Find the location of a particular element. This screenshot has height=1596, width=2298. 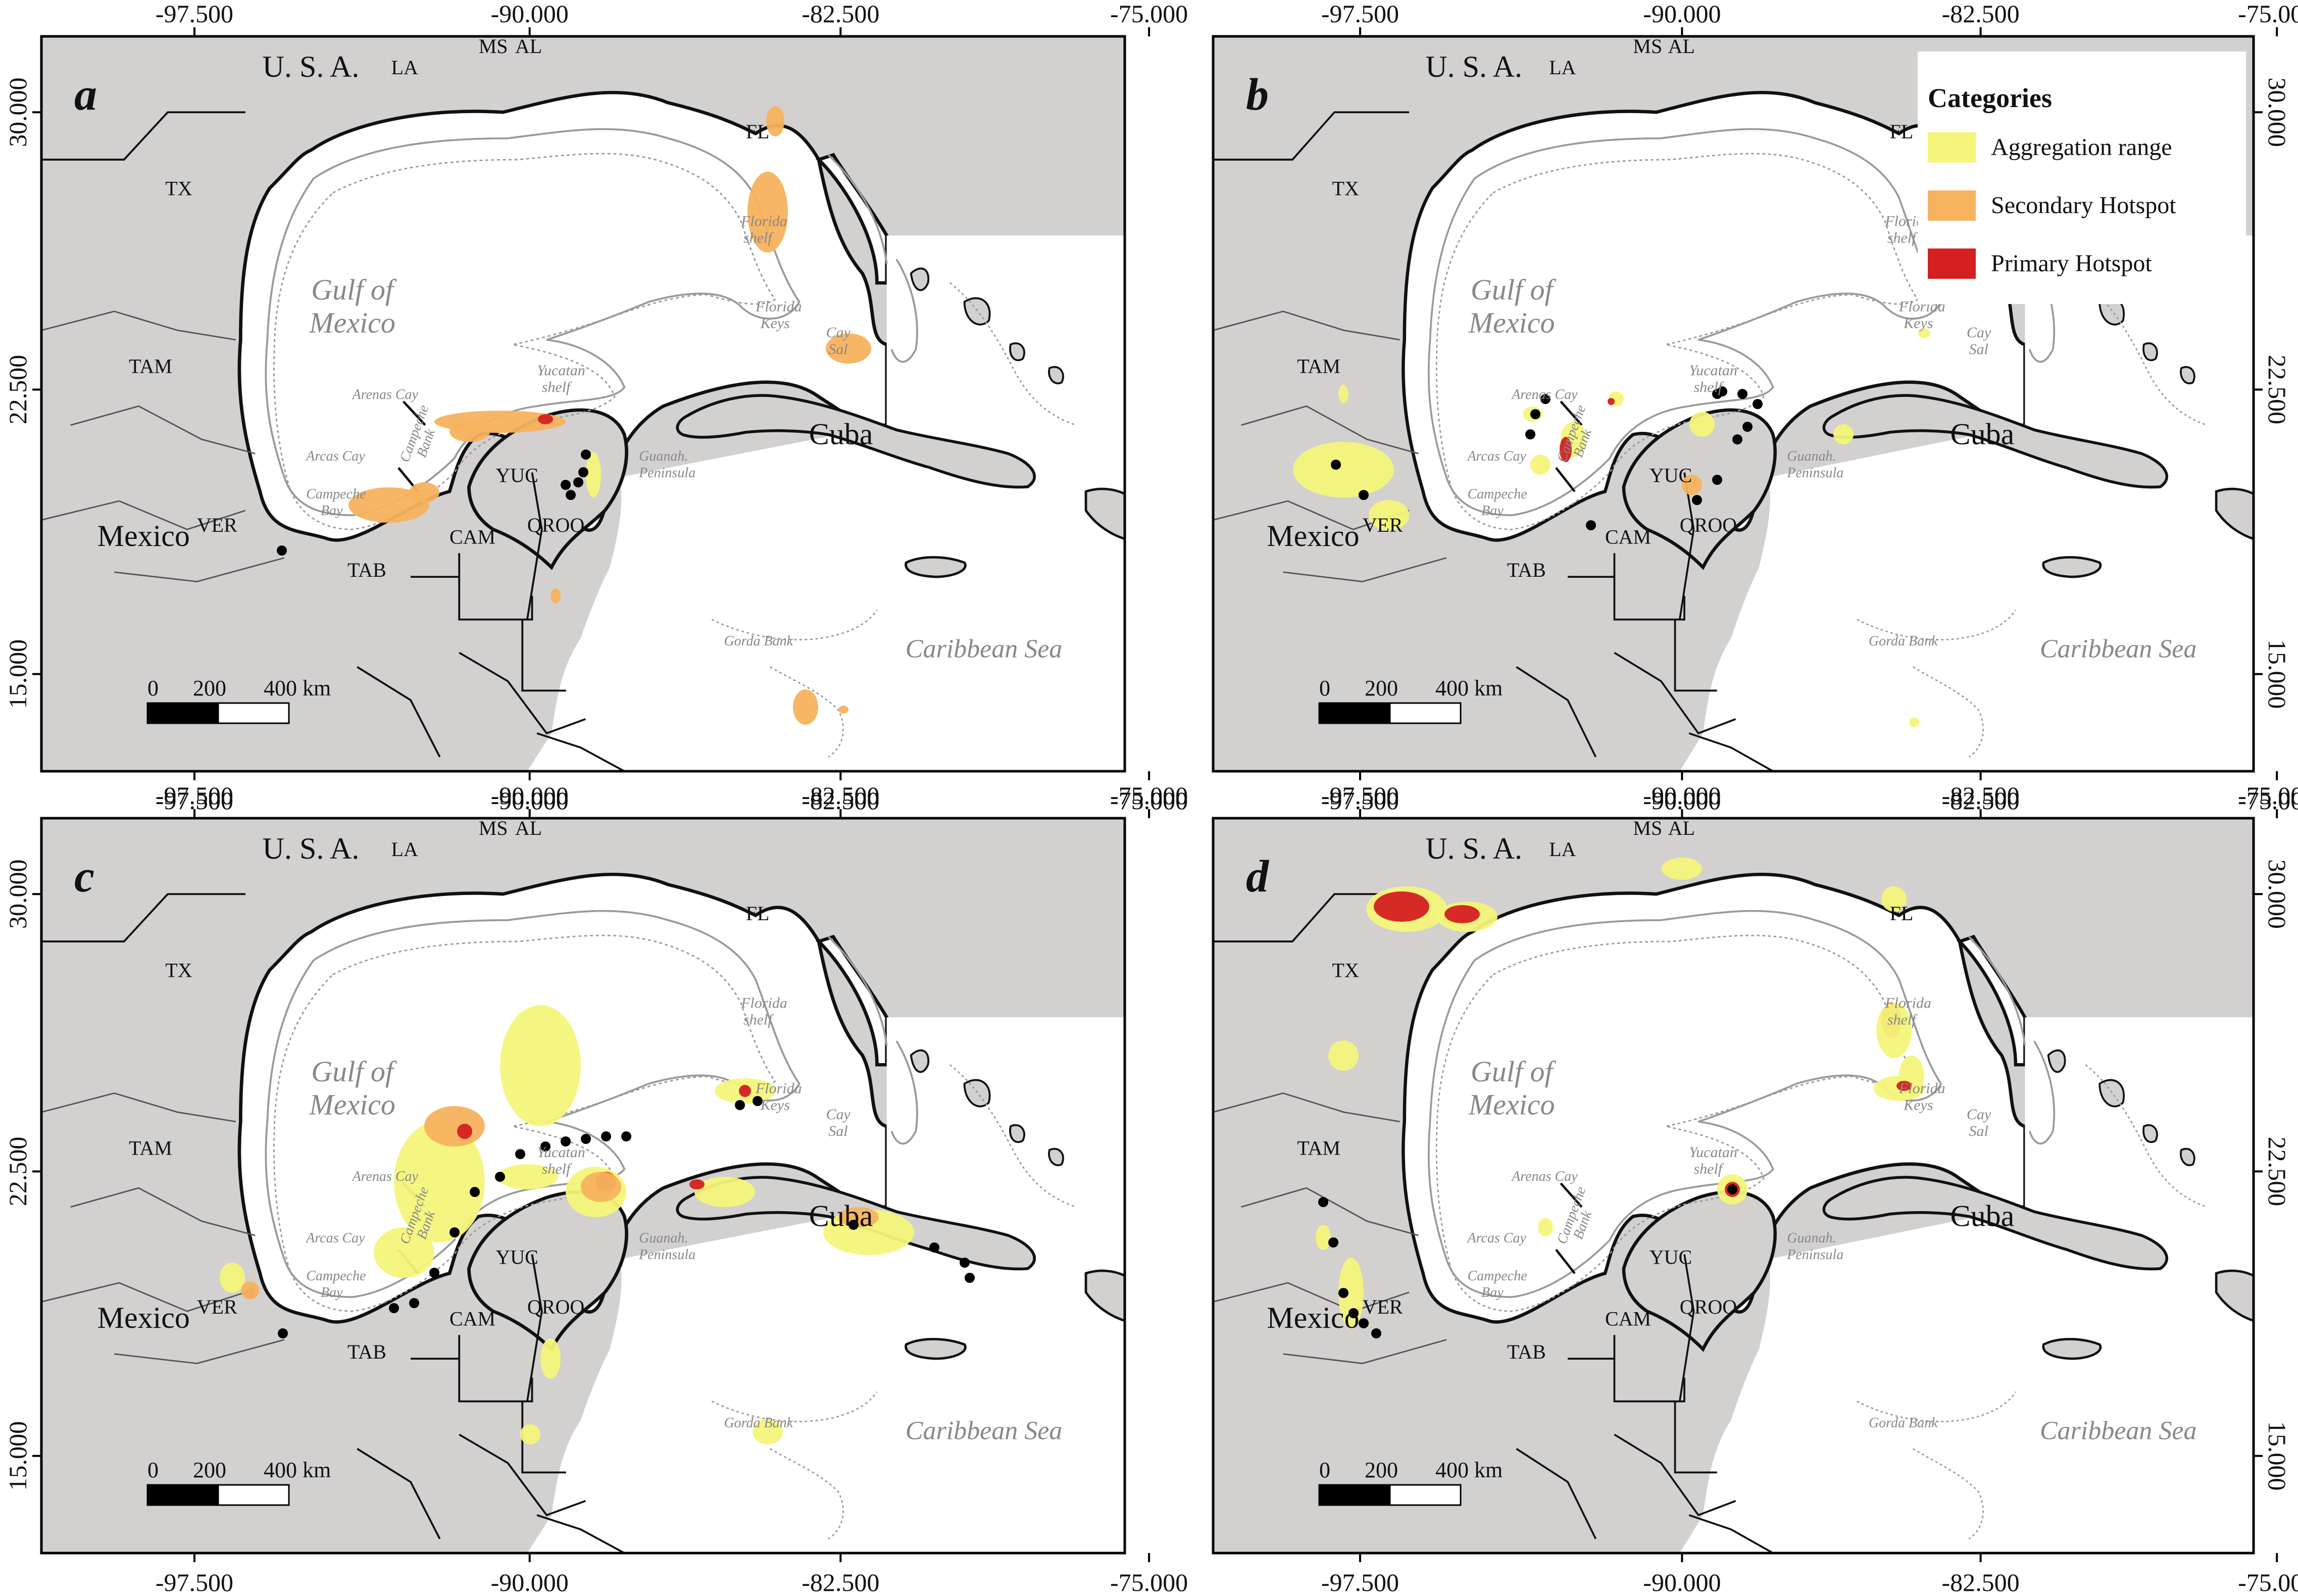

panel-letter: d is located at coordinates (1258, 877).